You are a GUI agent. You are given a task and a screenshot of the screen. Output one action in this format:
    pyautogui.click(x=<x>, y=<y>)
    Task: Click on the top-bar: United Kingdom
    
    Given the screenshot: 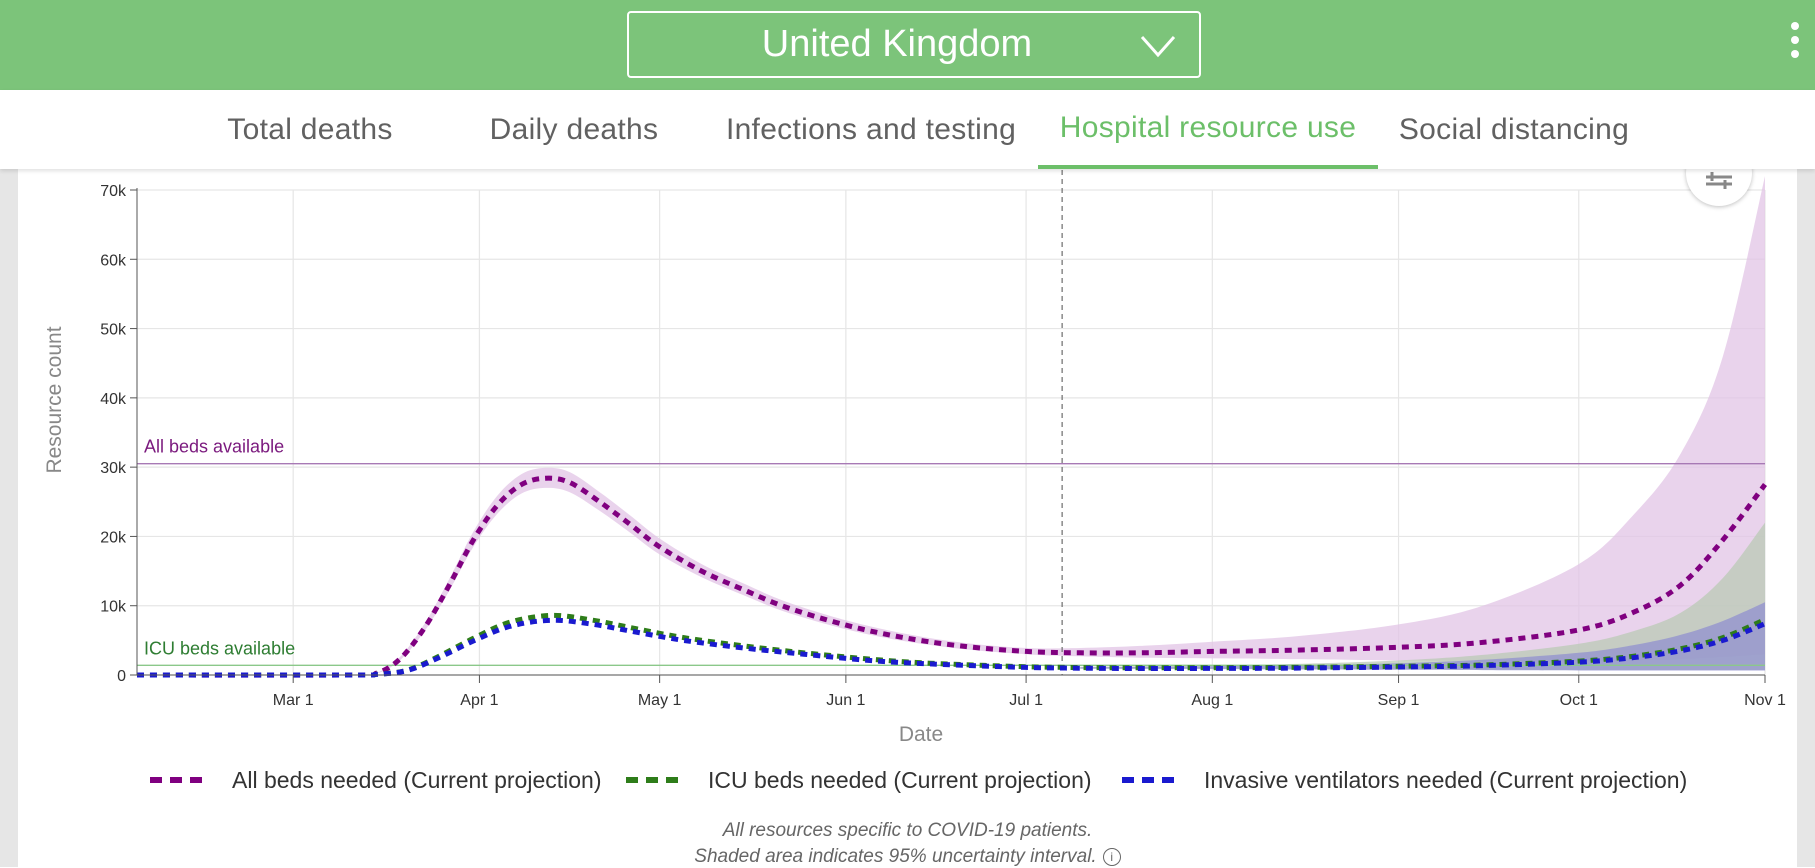 What is the action you would take?
    pyautogui.click(x=907, y=45)
    